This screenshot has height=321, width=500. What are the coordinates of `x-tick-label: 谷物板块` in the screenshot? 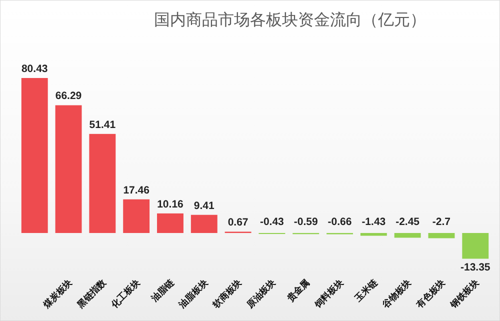 It's located at (397, 294).